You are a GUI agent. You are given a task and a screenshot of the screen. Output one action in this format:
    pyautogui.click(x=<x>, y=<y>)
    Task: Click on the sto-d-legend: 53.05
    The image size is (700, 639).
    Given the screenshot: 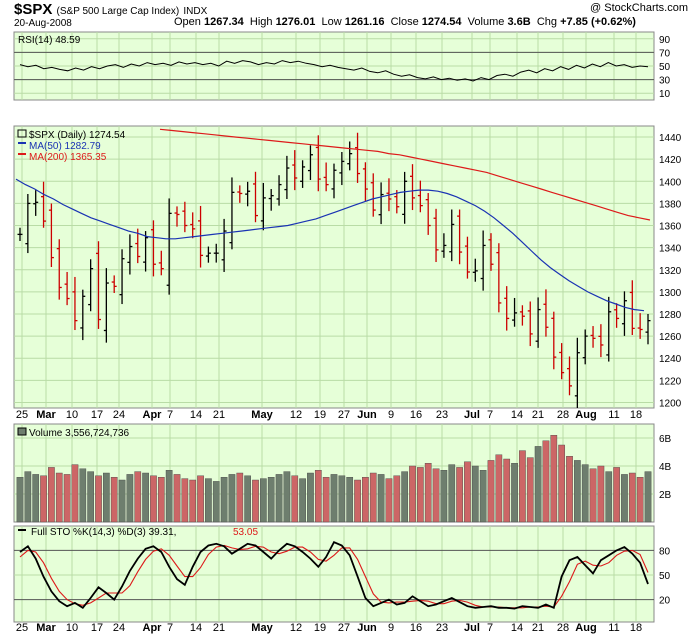 What is the action you would take?
    pyautogui.click(x=245, y=532)
    